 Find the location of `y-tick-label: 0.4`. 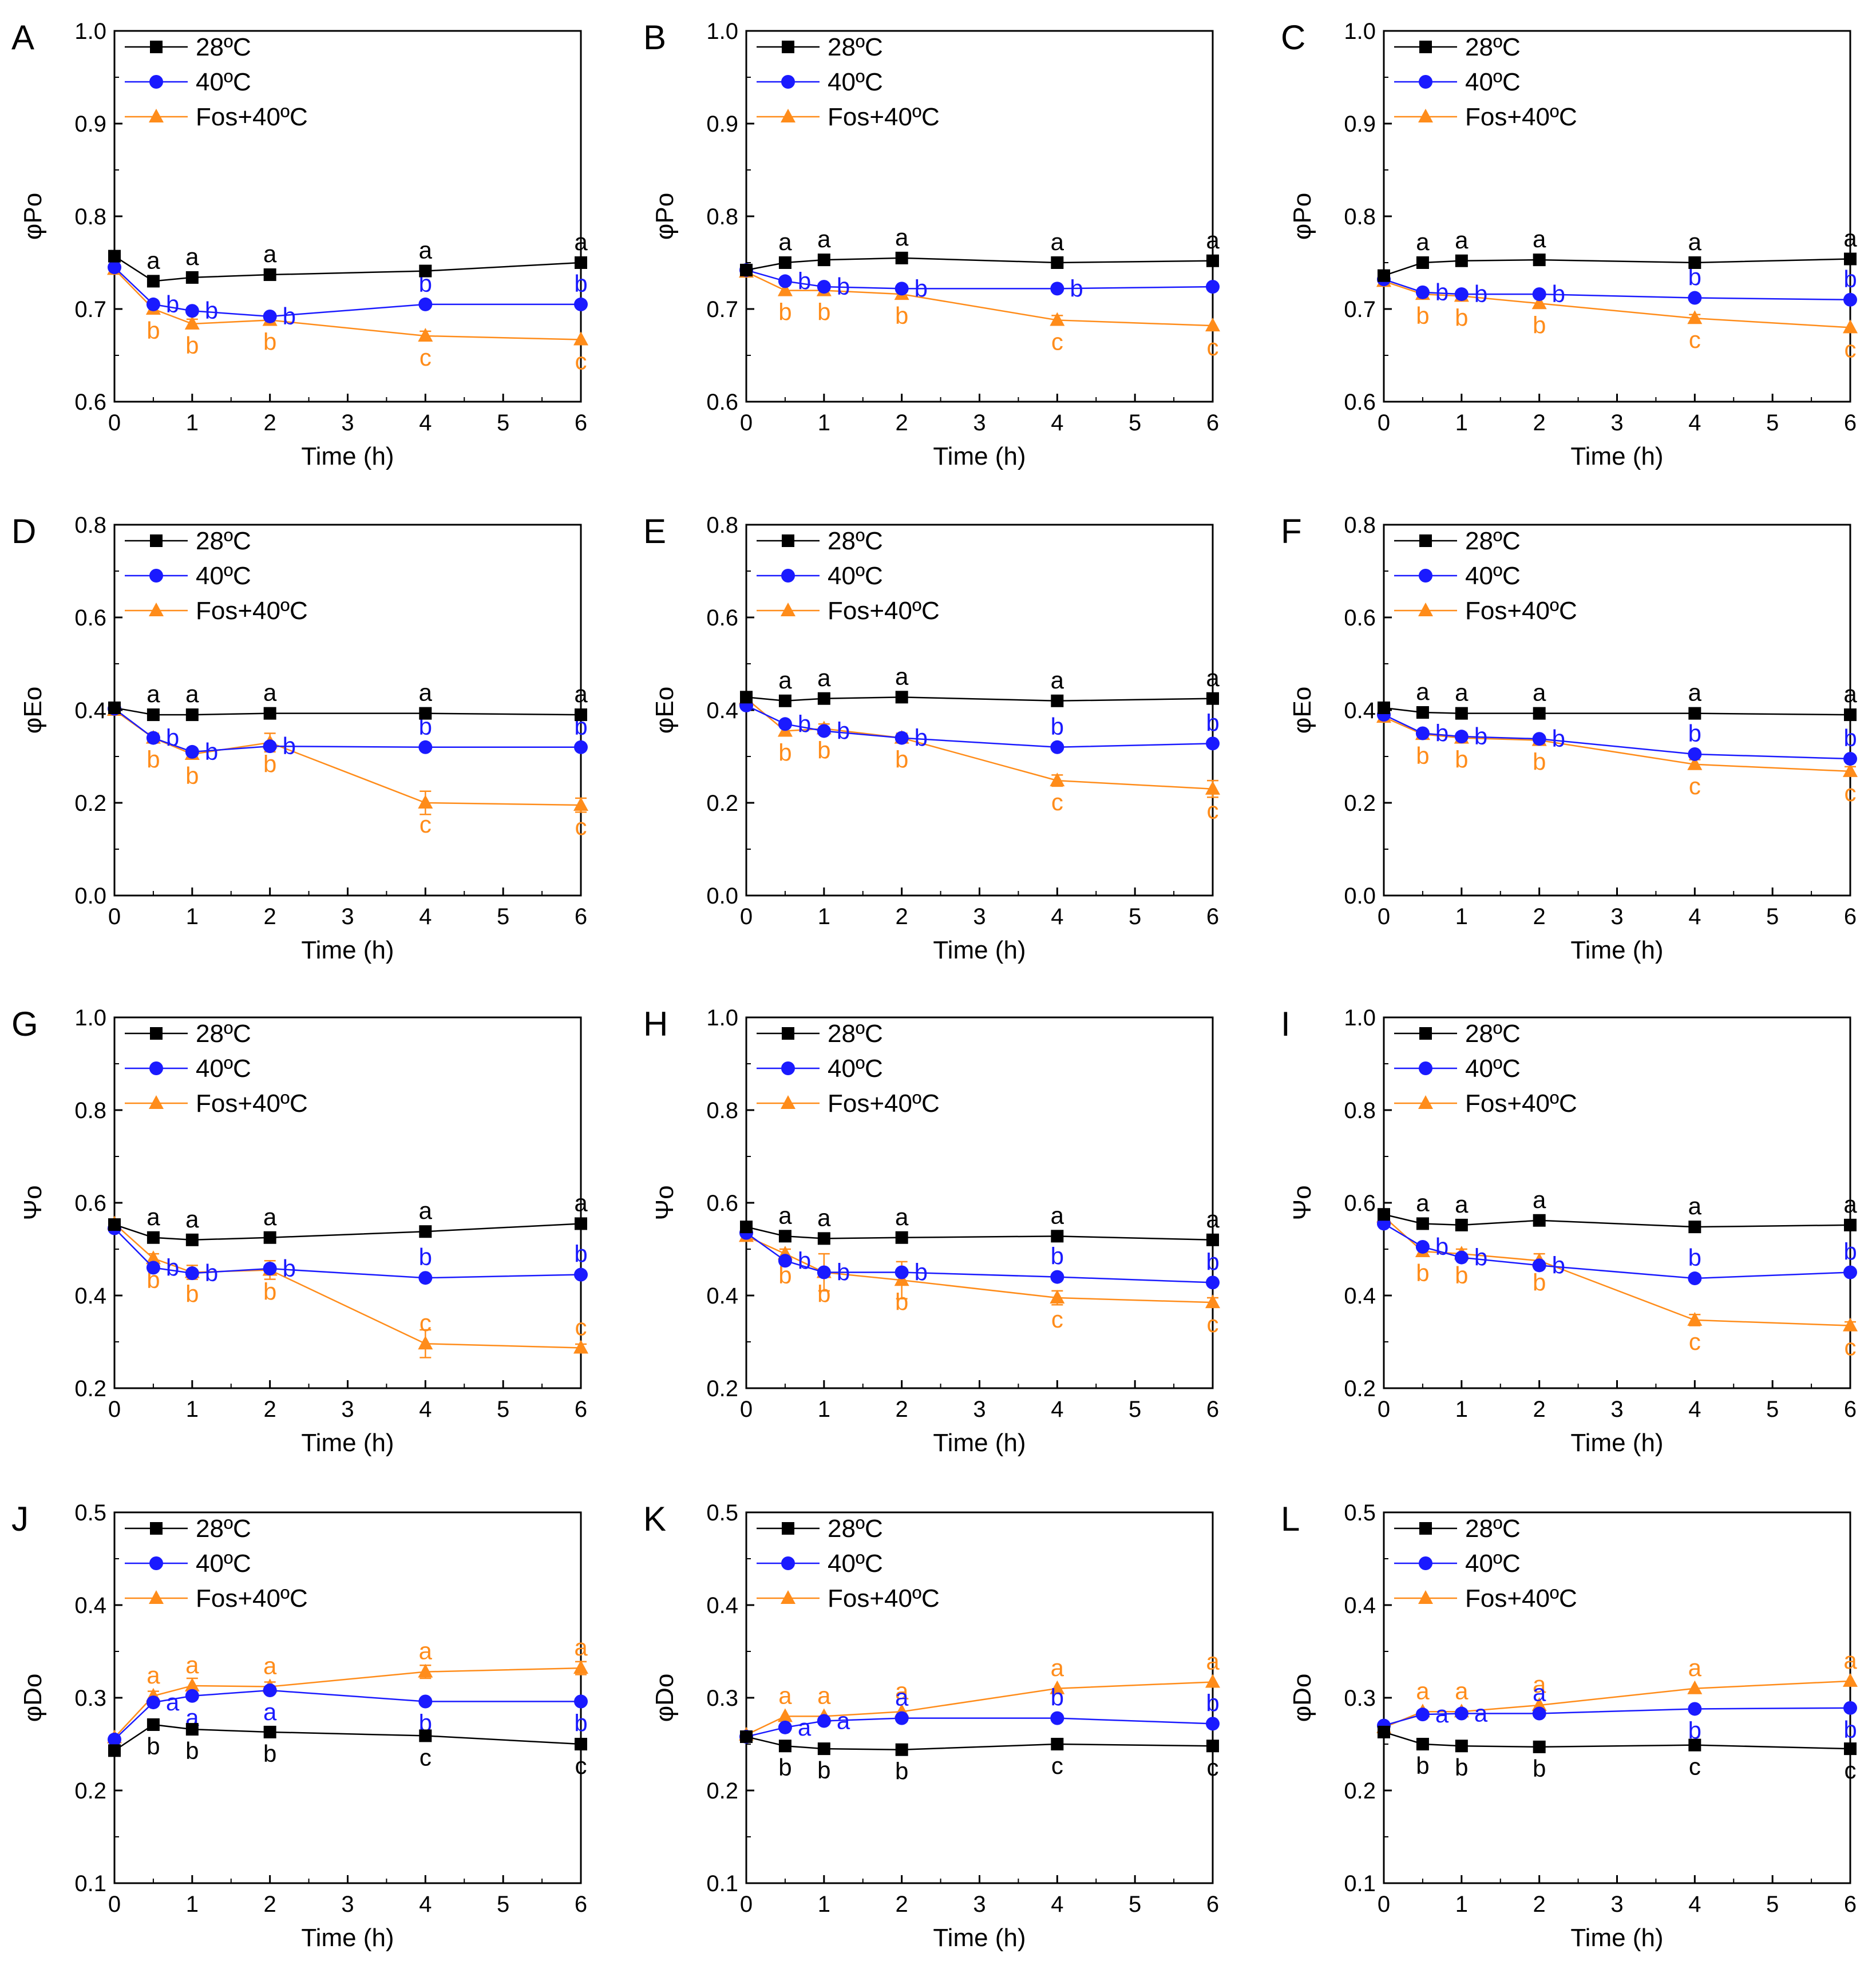

y-tick-label: 0.4 is located at coordinates (722, 711).